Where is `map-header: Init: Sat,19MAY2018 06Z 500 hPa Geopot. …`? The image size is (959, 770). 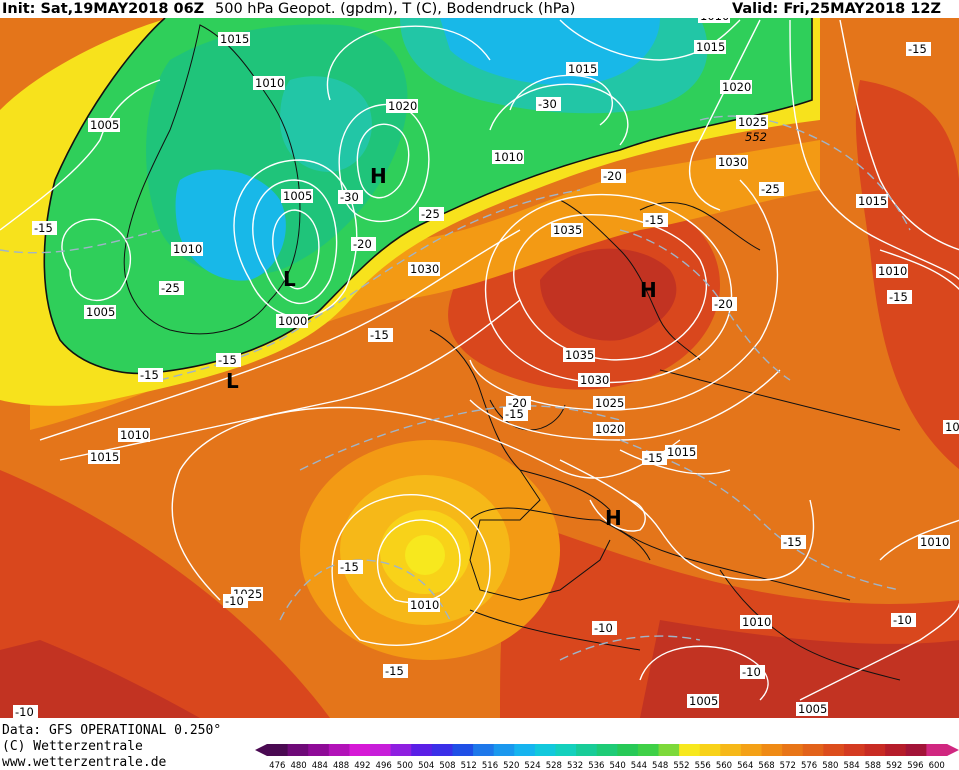 map-header: Init: Sat,19MAY2018 06Z 500 hPa Geopot. … is located at coordinates (479, 9).